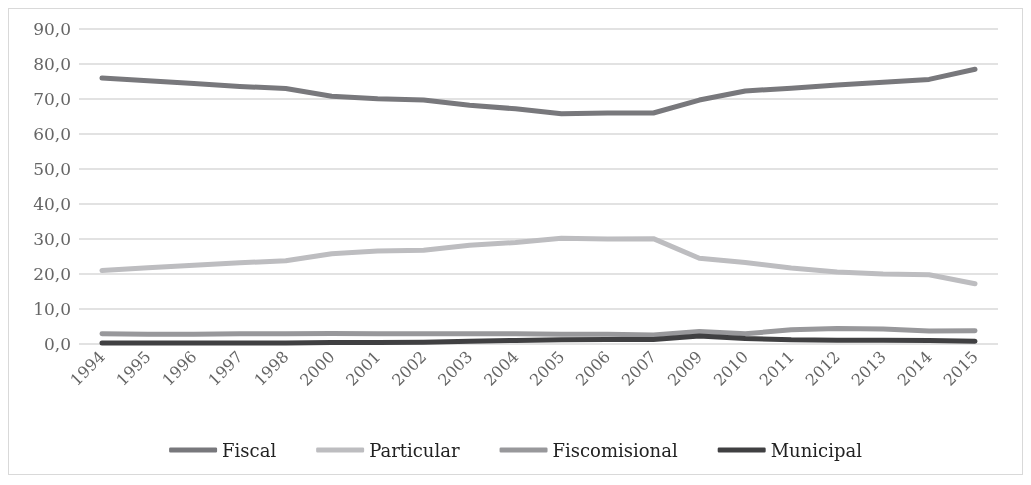 This screenshot has height=485, width=1031. What do you see at coordinates (52, 239) in the screenshot?
I see `y-tick-label: 30,0` at bounding box center [52, 239].